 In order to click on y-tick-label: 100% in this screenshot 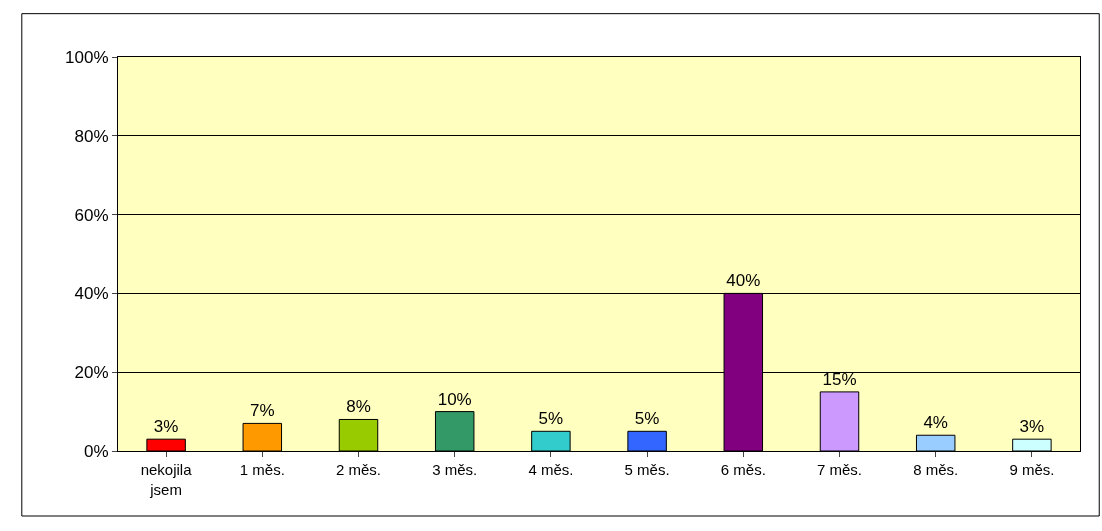, I will do `click(87, 57)`.